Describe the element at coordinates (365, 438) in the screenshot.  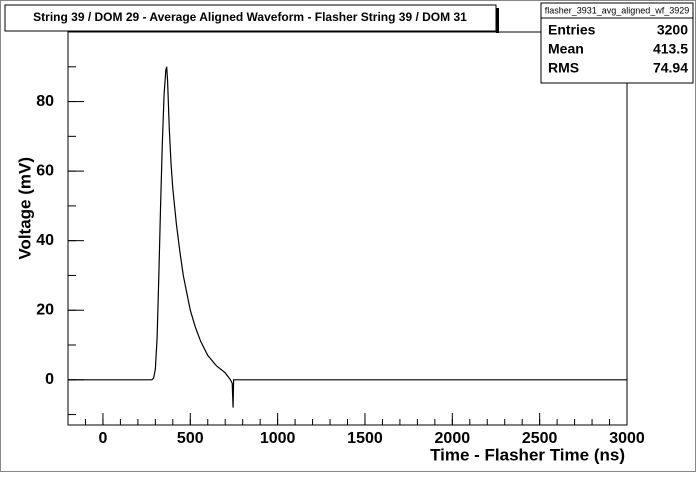
I see `x-tick-label: 1500` at that location.